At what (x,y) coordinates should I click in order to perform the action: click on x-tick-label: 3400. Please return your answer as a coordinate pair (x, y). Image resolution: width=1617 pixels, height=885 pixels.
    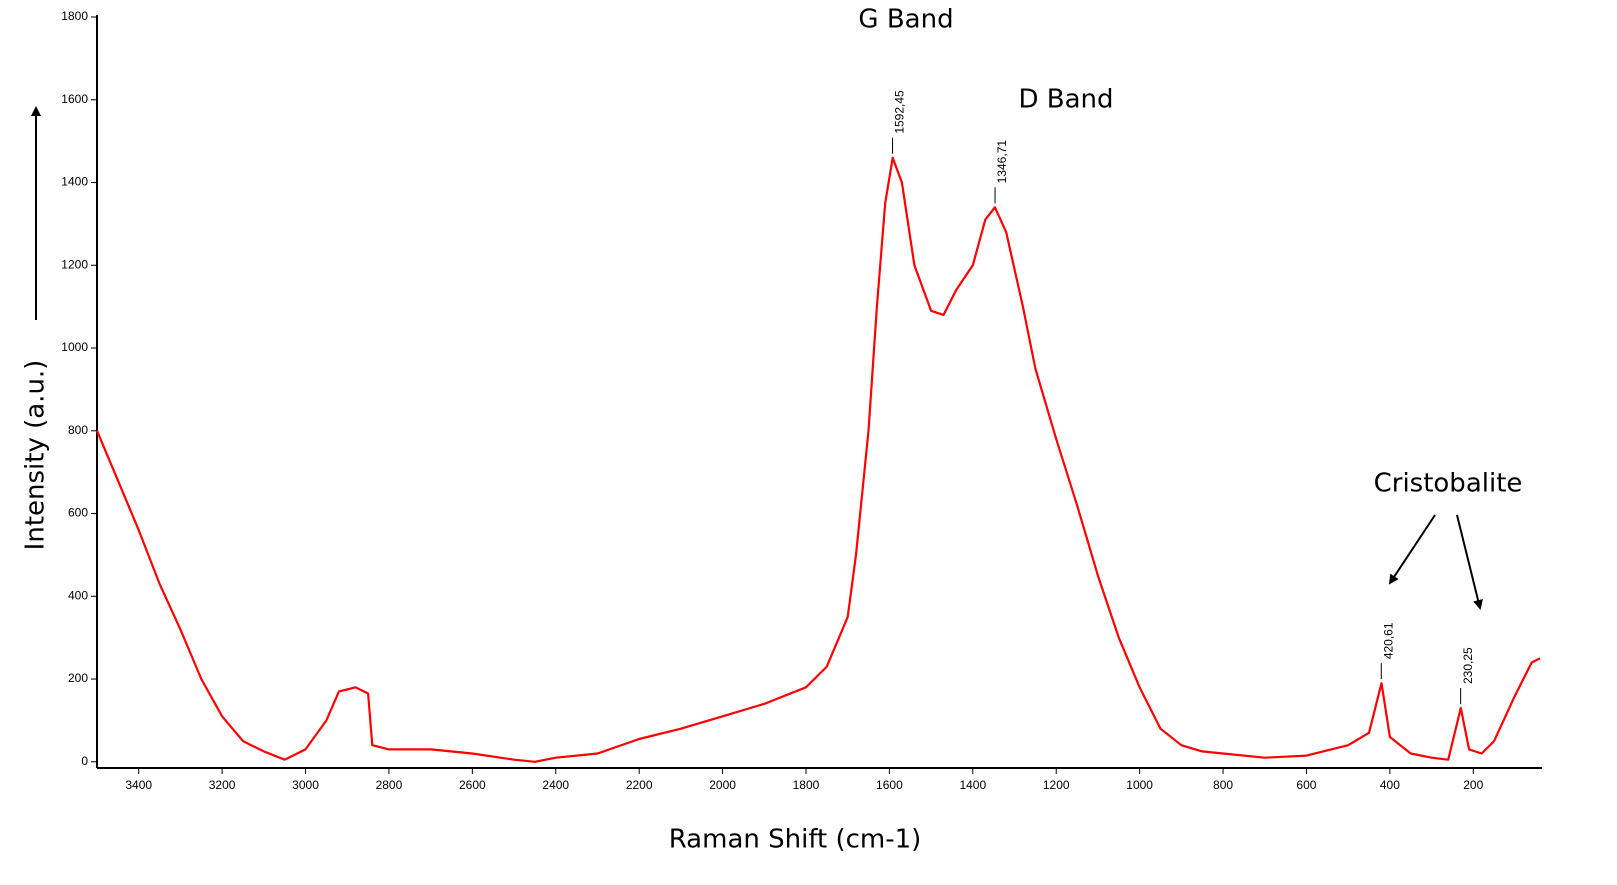
    Looking at the image, I should click on (138, 785).